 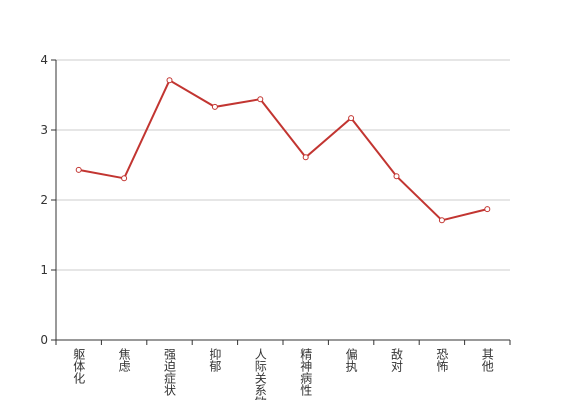 I want to click on x-tick-label: 强迫症状, so click(x=170, y=372).